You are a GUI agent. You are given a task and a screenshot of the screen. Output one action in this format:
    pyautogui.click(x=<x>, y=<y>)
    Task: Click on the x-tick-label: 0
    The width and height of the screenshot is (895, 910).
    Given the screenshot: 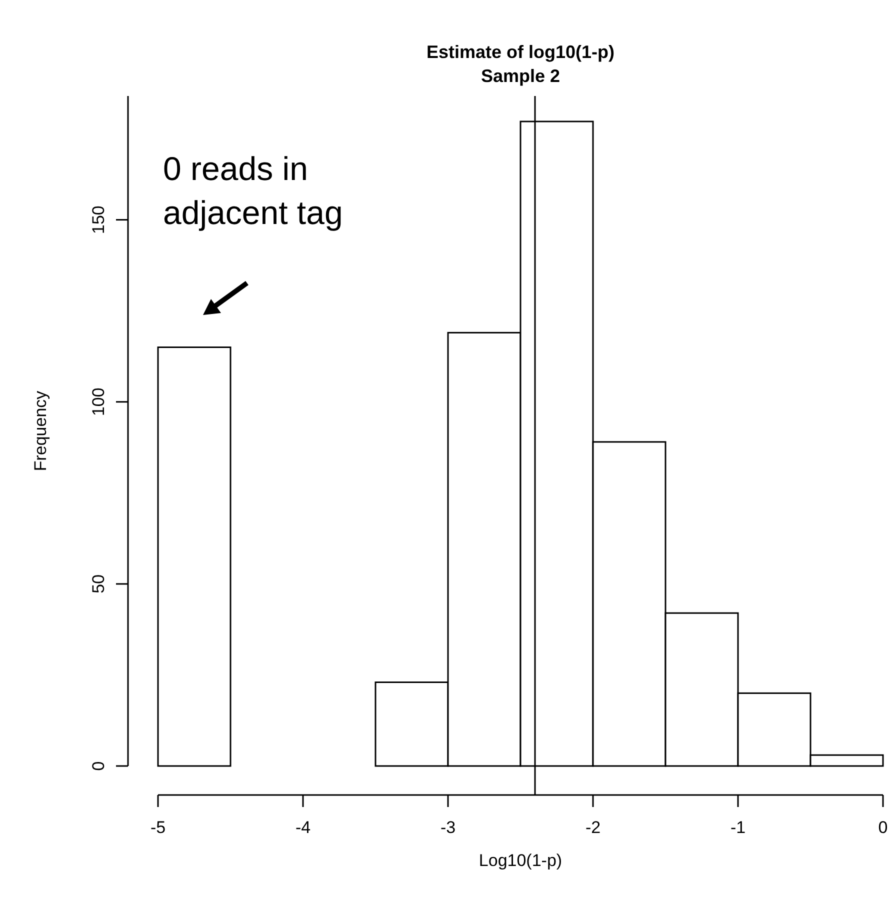 What is the action you would take?
    pyautogui.click(x=883, y=827)
    